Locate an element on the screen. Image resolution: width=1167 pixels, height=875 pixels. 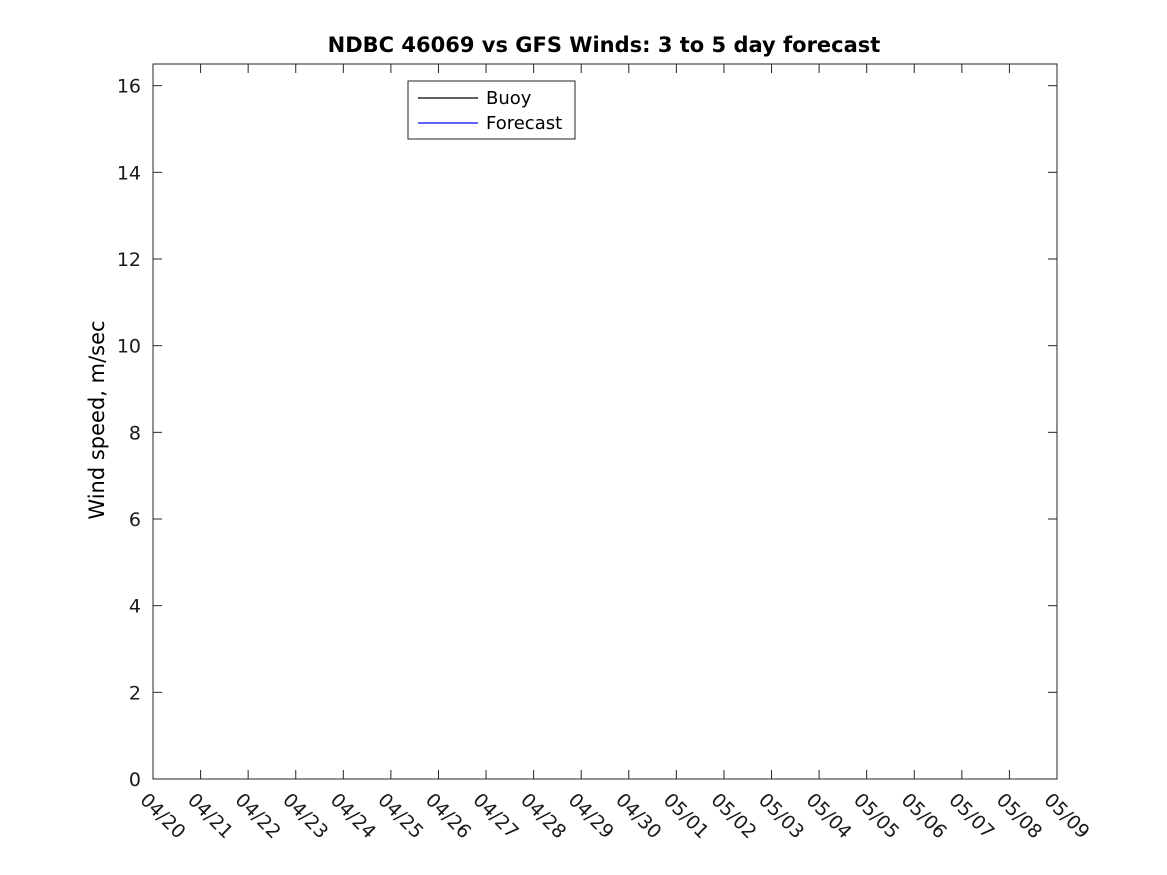
y-tick-label: 16 is located at coordinates (129, 87).